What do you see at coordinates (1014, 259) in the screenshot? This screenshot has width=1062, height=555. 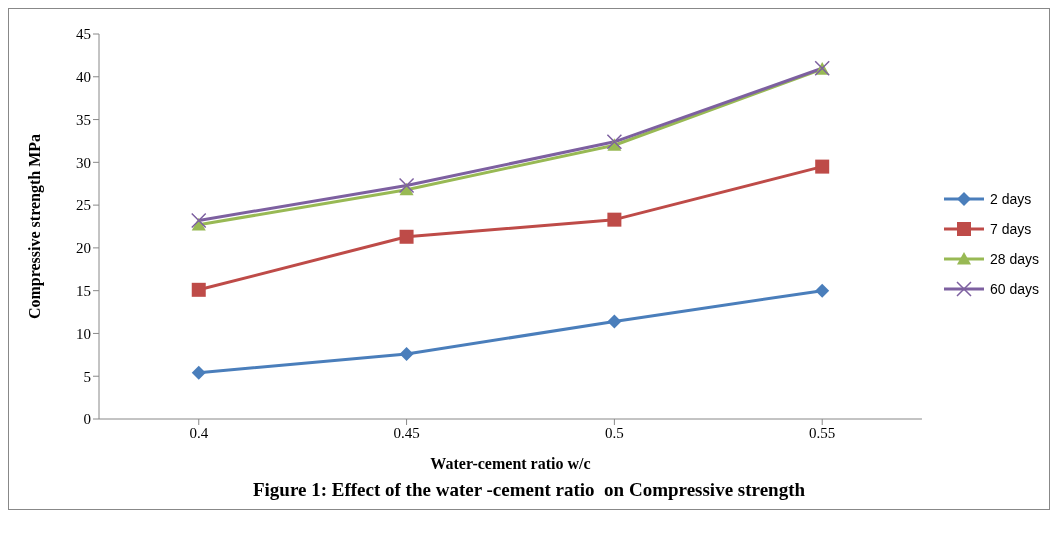 I see `legend-label: 28 days` at bounding box center [1014, 259].